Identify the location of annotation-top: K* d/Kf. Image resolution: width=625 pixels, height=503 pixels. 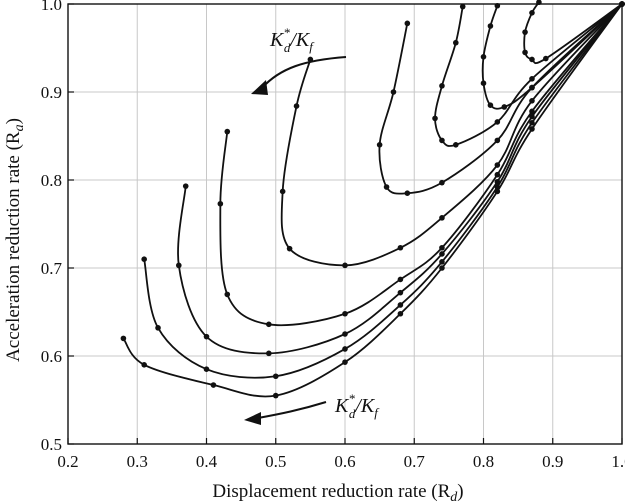
(292, 40).